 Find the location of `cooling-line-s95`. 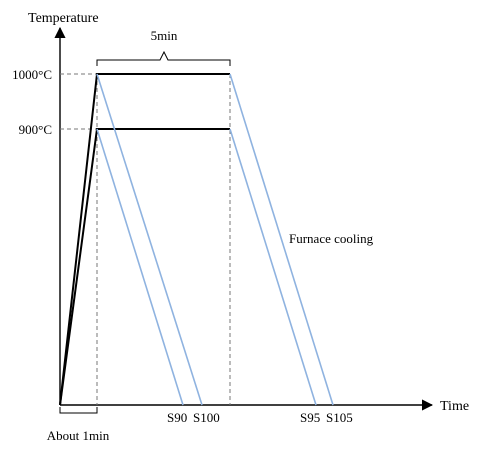

cooling-line-s95 is located at coordinates (273, 267).